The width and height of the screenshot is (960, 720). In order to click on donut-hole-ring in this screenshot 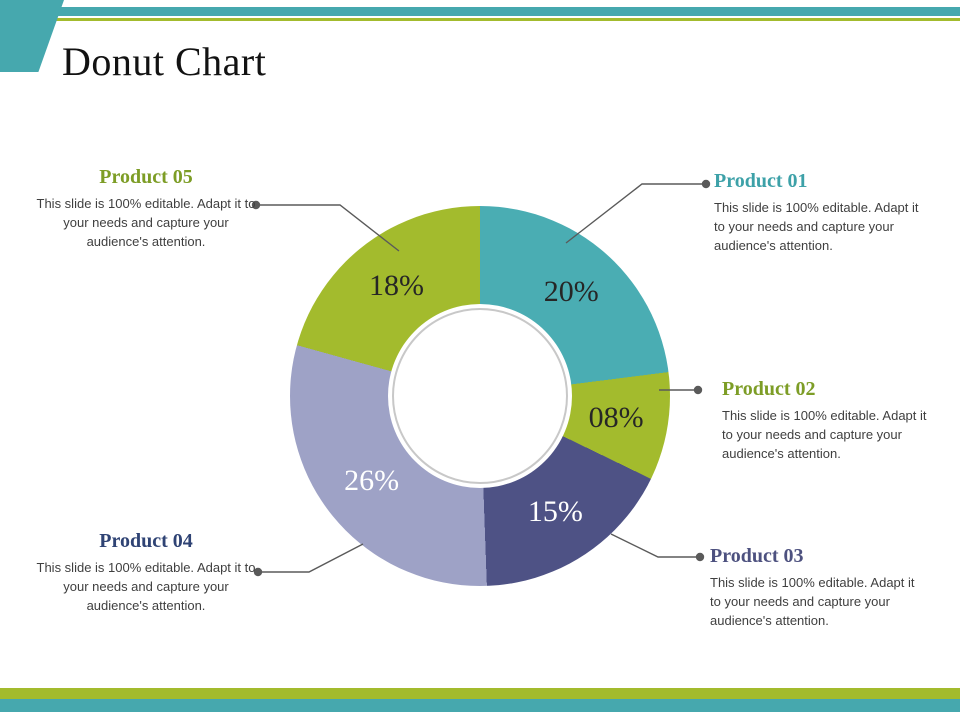, I will do `click(480, 396)`.